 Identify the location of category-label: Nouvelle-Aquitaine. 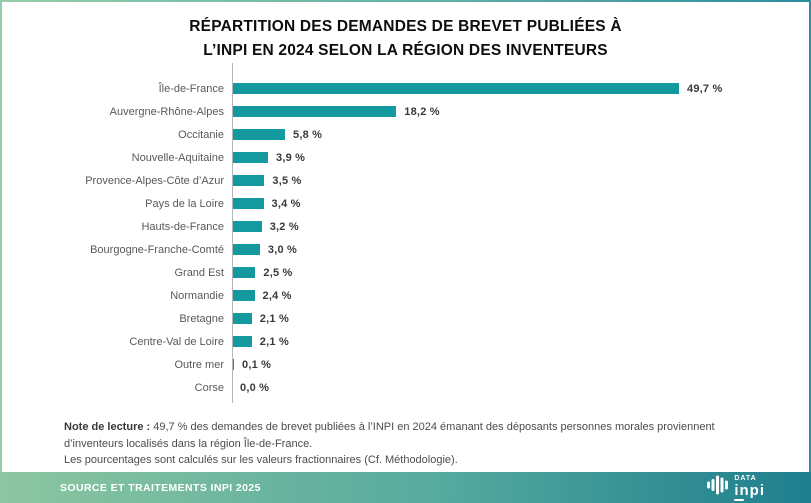
(177, 157).